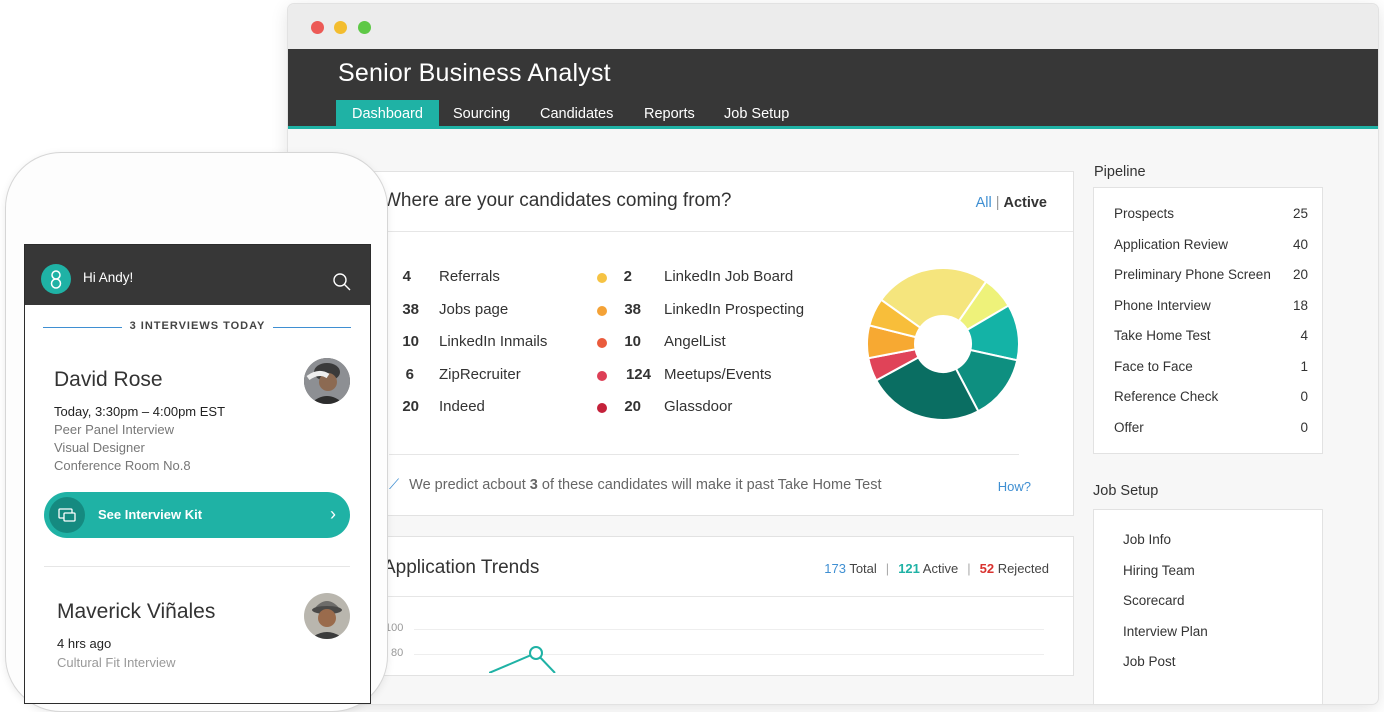 The width and height of the screenshot is (1384, 712). Describe the element at coordinates (577, 114) in the screenshot. I see `tab-candidates: Candidates` at that location.